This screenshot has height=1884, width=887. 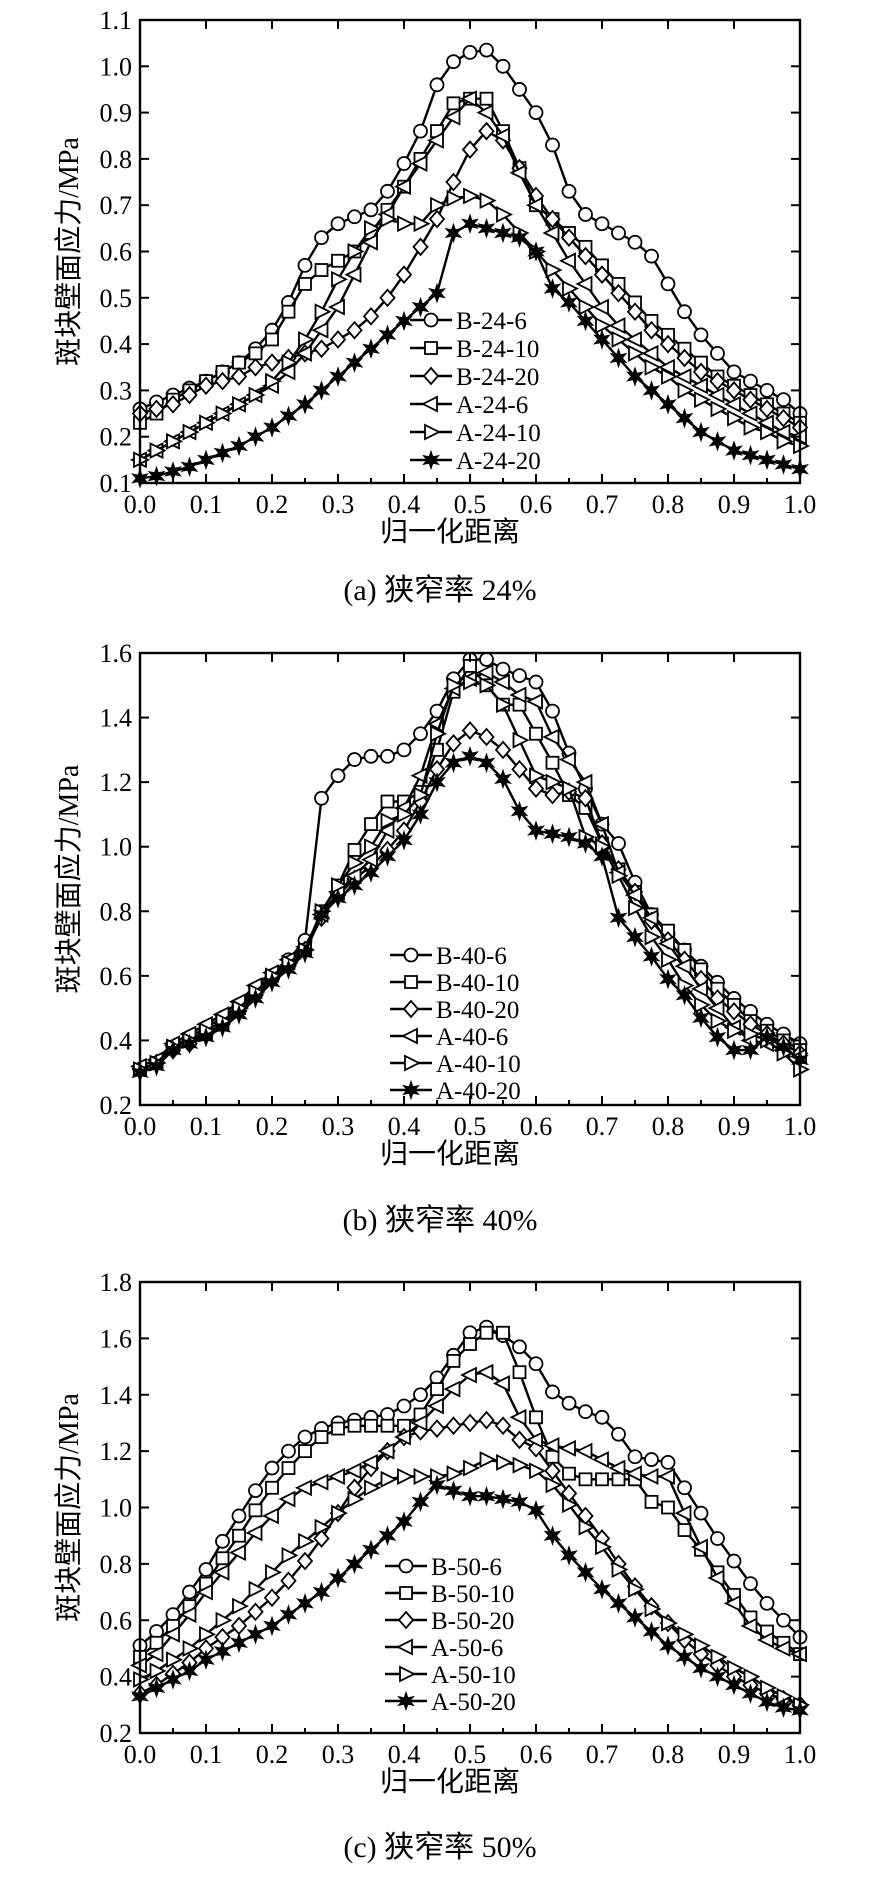 What do you see at coordinates (450, 1154) in the screenshot?
I see `x-axis-label: 归一化距离` at bounding box center [450, 1154].